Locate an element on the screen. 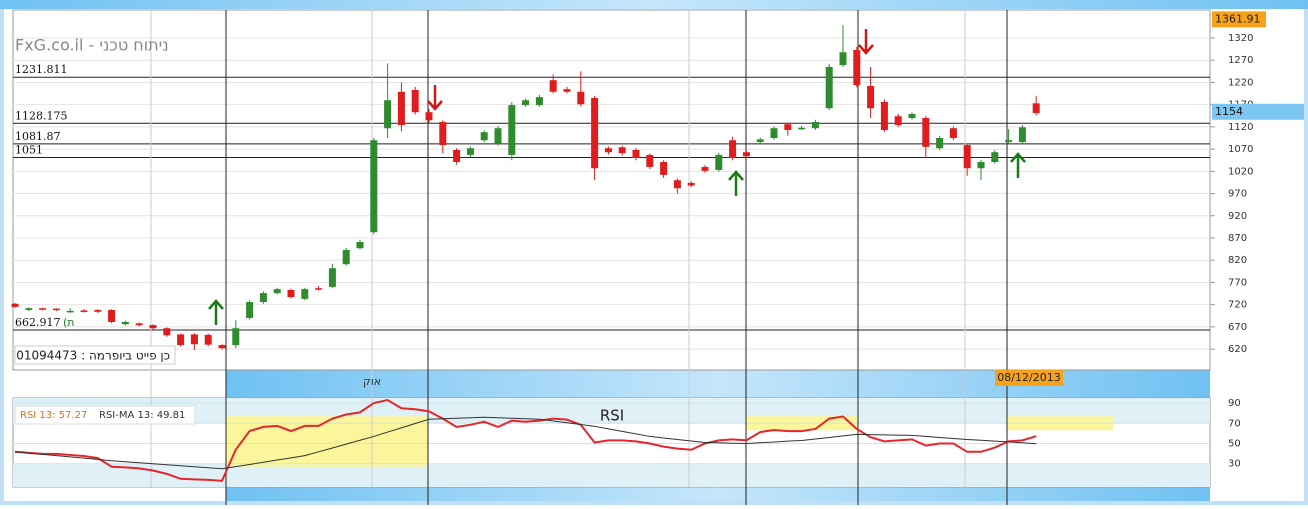 The image size is (1308, 509). y-tick-label: 50 is located at coordinates (1234, 444).